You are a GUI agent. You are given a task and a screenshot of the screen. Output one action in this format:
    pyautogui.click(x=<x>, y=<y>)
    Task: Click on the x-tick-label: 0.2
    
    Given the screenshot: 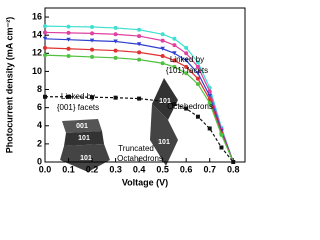 What is the action you would take?
    pyautogui.click(x=92, y=169)
    